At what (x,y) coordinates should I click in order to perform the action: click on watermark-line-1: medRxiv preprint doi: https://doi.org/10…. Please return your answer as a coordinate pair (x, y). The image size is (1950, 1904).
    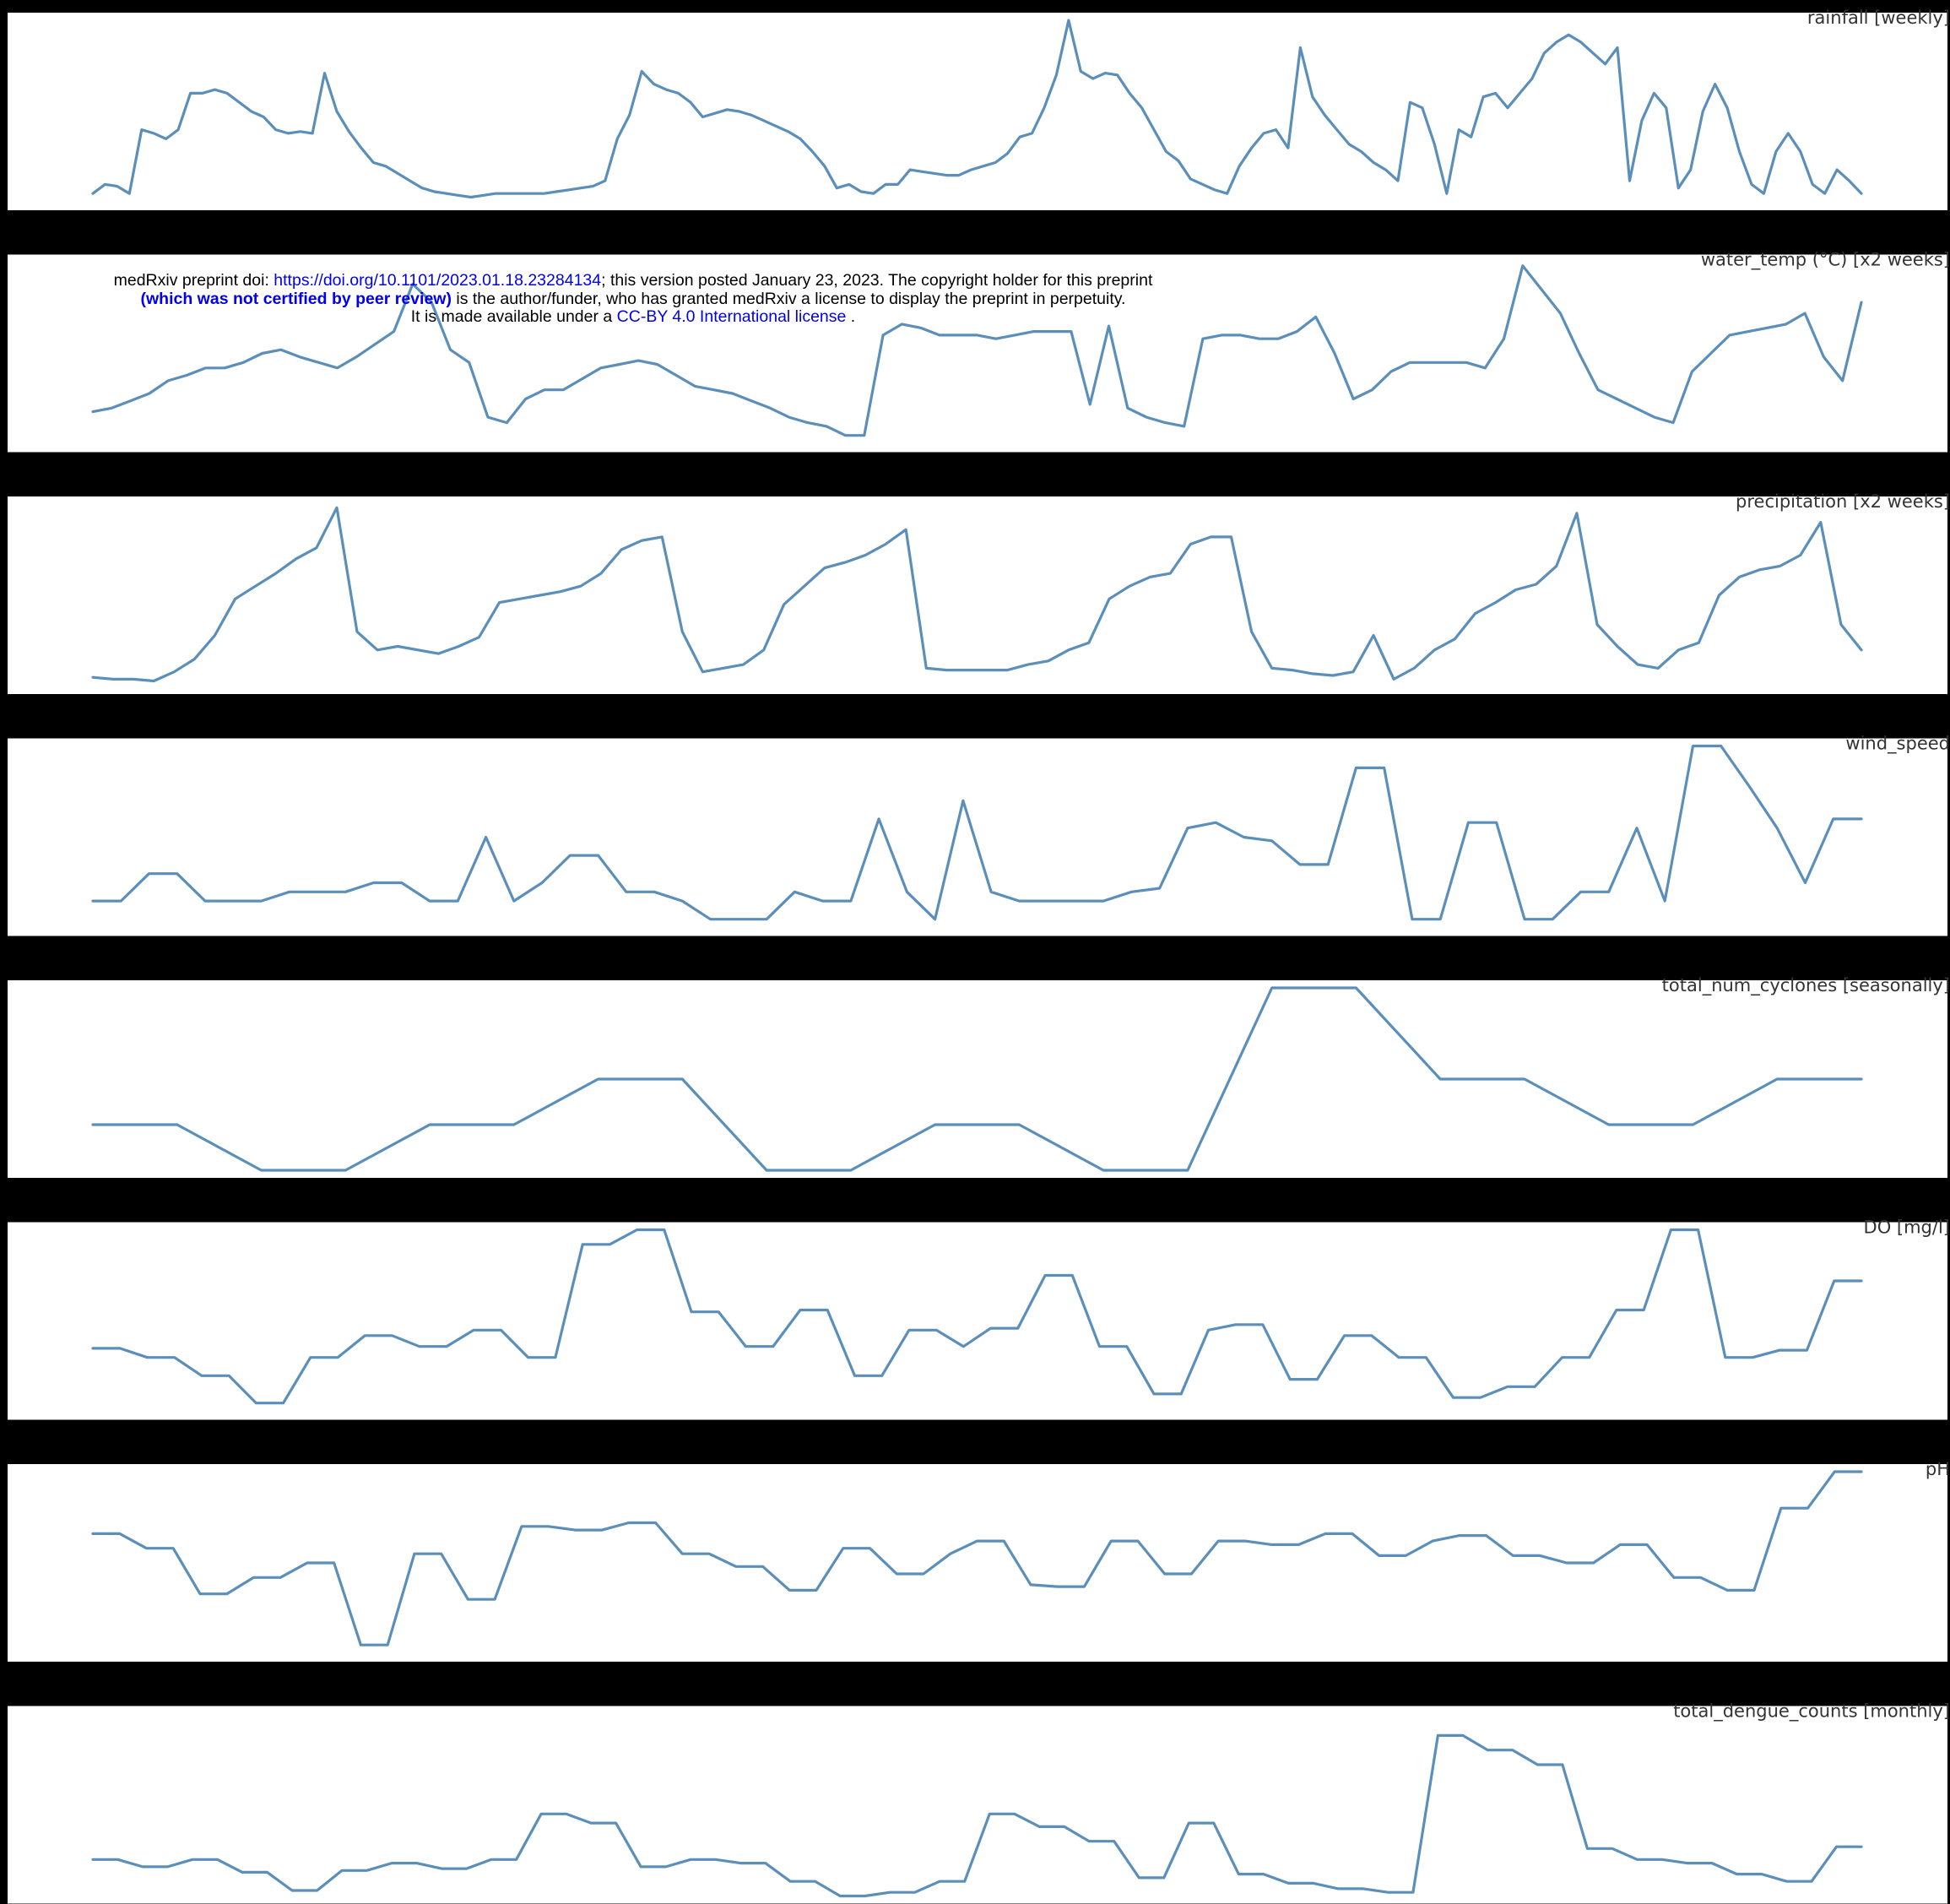
    Looking at the image, I should click on (633, 280).